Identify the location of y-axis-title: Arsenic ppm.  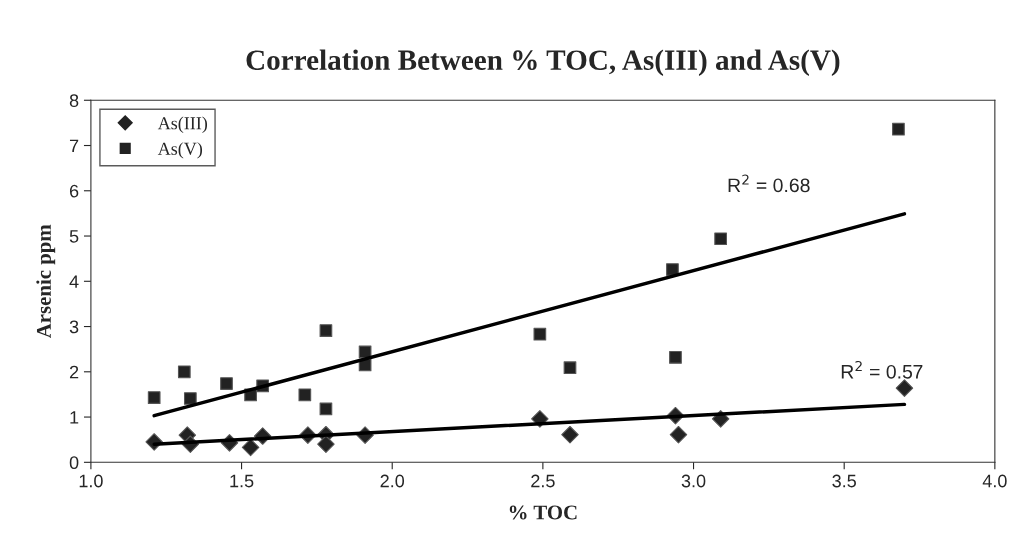
(46, 281).